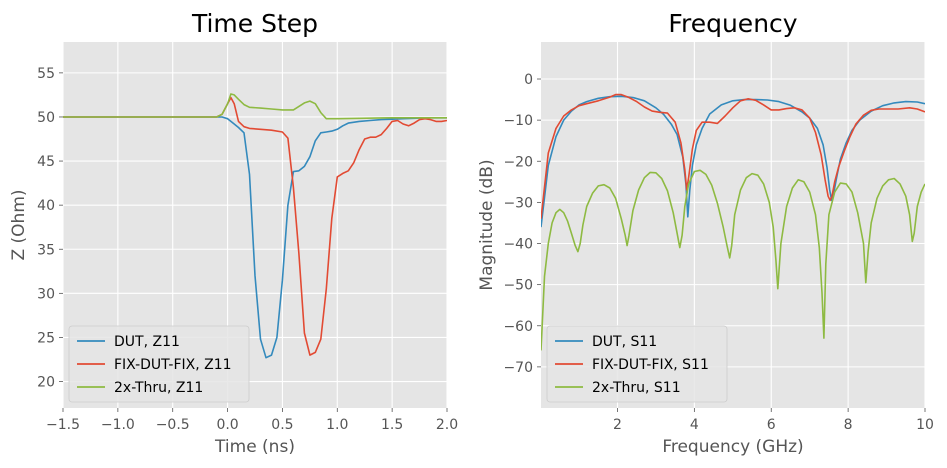 The image size is (947, 468). I want to click on legend-label: DUT, S11, so click(624, 342).